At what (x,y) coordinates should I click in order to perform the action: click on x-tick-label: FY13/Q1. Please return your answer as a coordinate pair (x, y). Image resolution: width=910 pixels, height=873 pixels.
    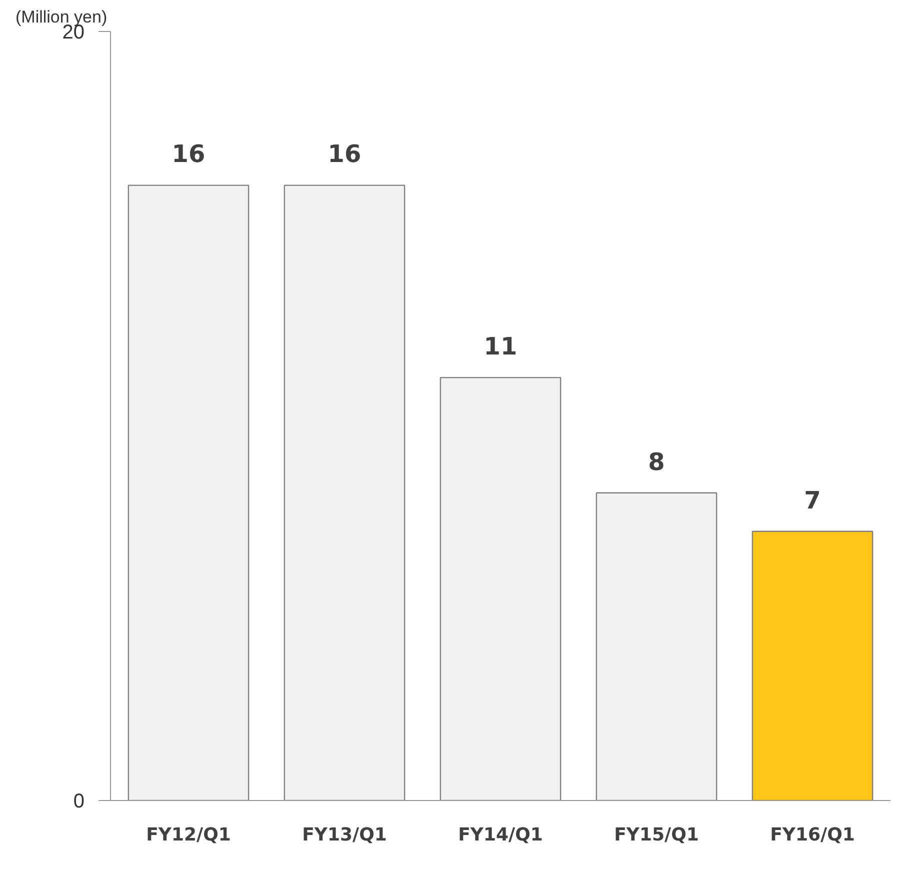
    Looking at the image, I should click on (344, 835).